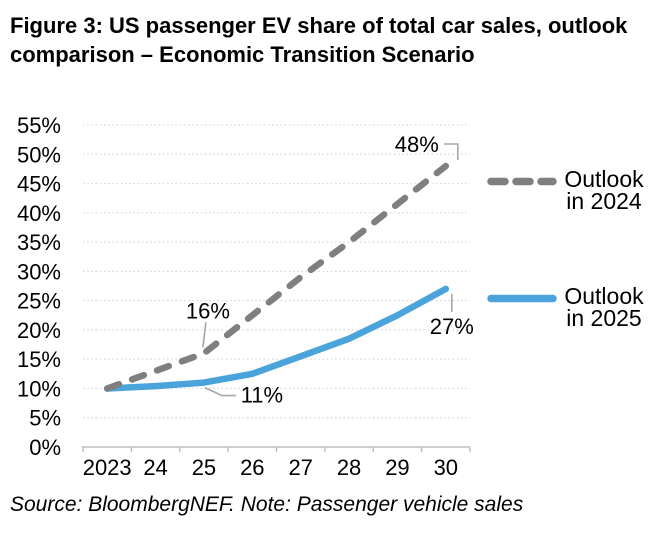 The image size is (650, 542). What do you see at coordinates (39, 388) in the screenshot?
I see `y-axis-label: 10%` at bounding box center [39, 388].